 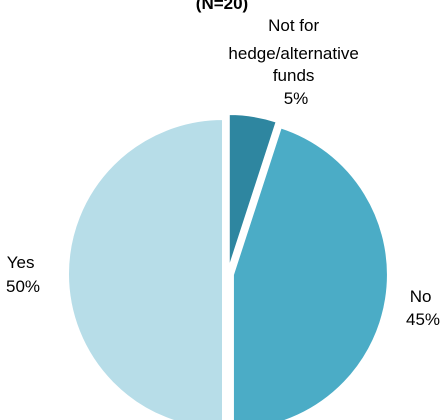 I want to click on slice-label-line: No, so click(x=421, y=296).